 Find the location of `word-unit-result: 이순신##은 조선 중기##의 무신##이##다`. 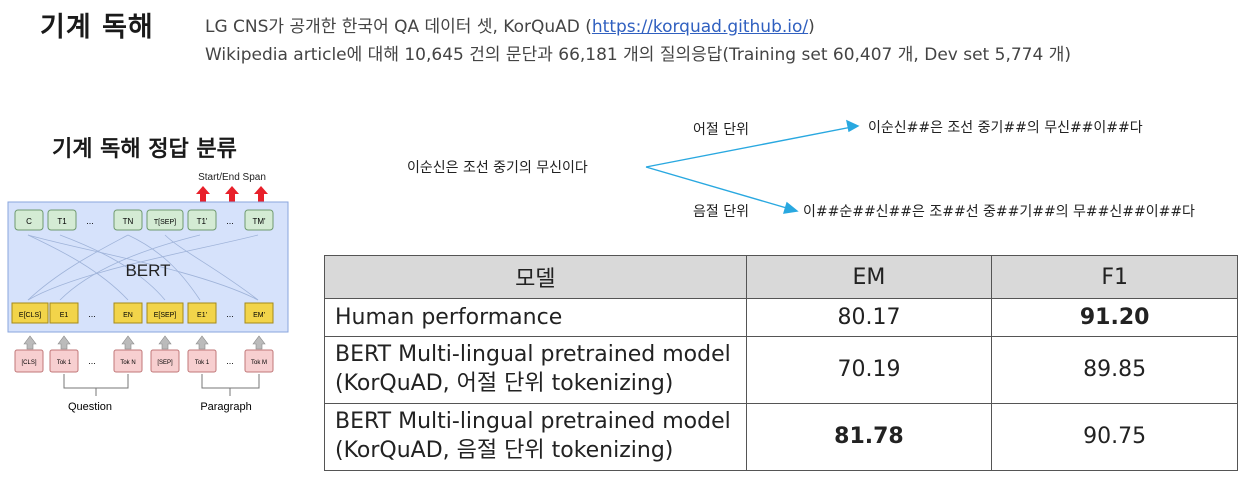

word-unit-result: 이순신##은 조선 중기##의 무신##이##다 is located at coordinates (1005, 128).